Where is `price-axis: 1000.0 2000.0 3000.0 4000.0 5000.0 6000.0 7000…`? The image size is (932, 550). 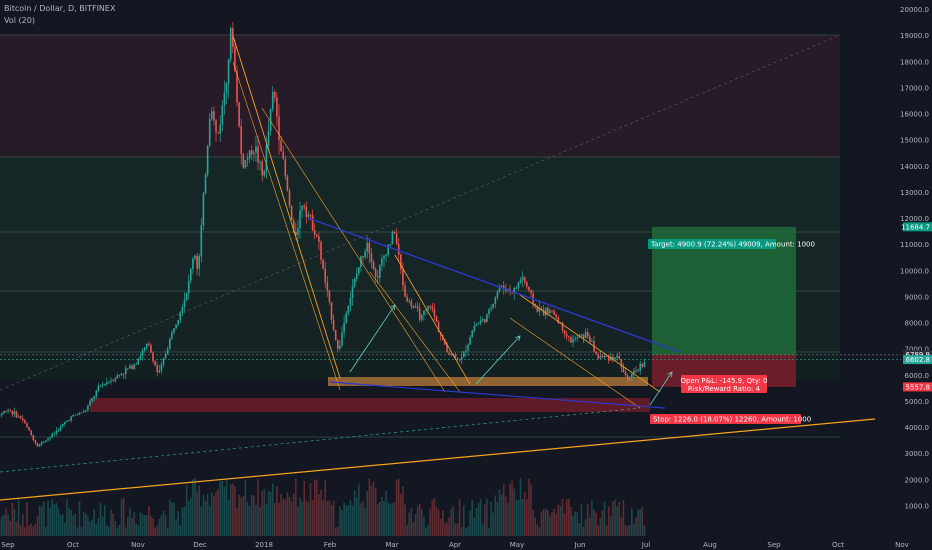
price-axis: 1000.0 2000.0 3000.0 4000.0 5000.0 6000.0 7000… is located at coordinates (916, 275).